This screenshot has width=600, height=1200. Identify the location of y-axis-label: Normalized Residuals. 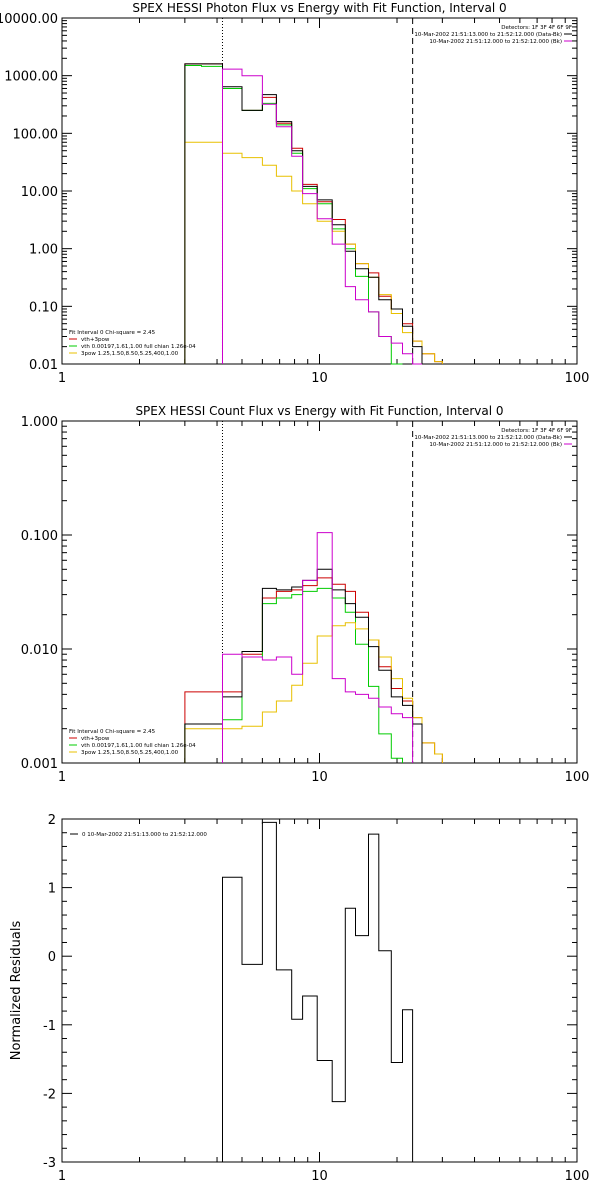
(16, 991).